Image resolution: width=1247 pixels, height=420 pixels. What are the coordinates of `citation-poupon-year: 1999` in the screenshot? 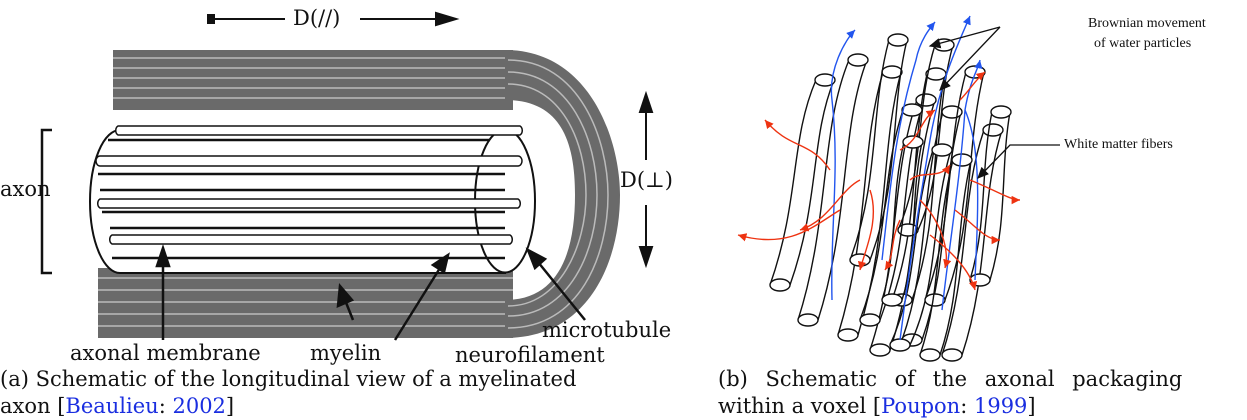 It's located at (1000, 406).